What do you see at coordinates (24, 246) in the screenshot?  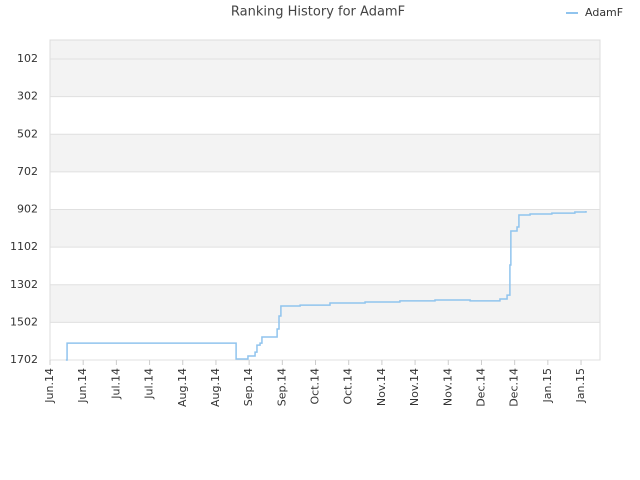 I see `y-tick-label: 1102` at bounding box center [24, 246].